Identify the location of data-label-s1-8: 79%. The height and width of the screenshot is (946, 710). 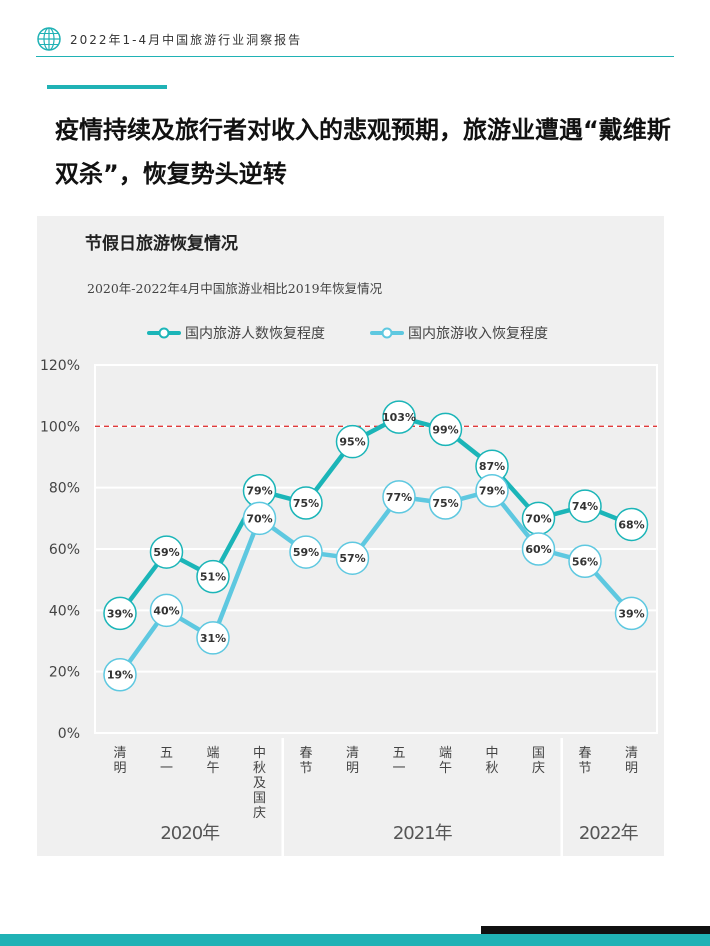
(492, 491).